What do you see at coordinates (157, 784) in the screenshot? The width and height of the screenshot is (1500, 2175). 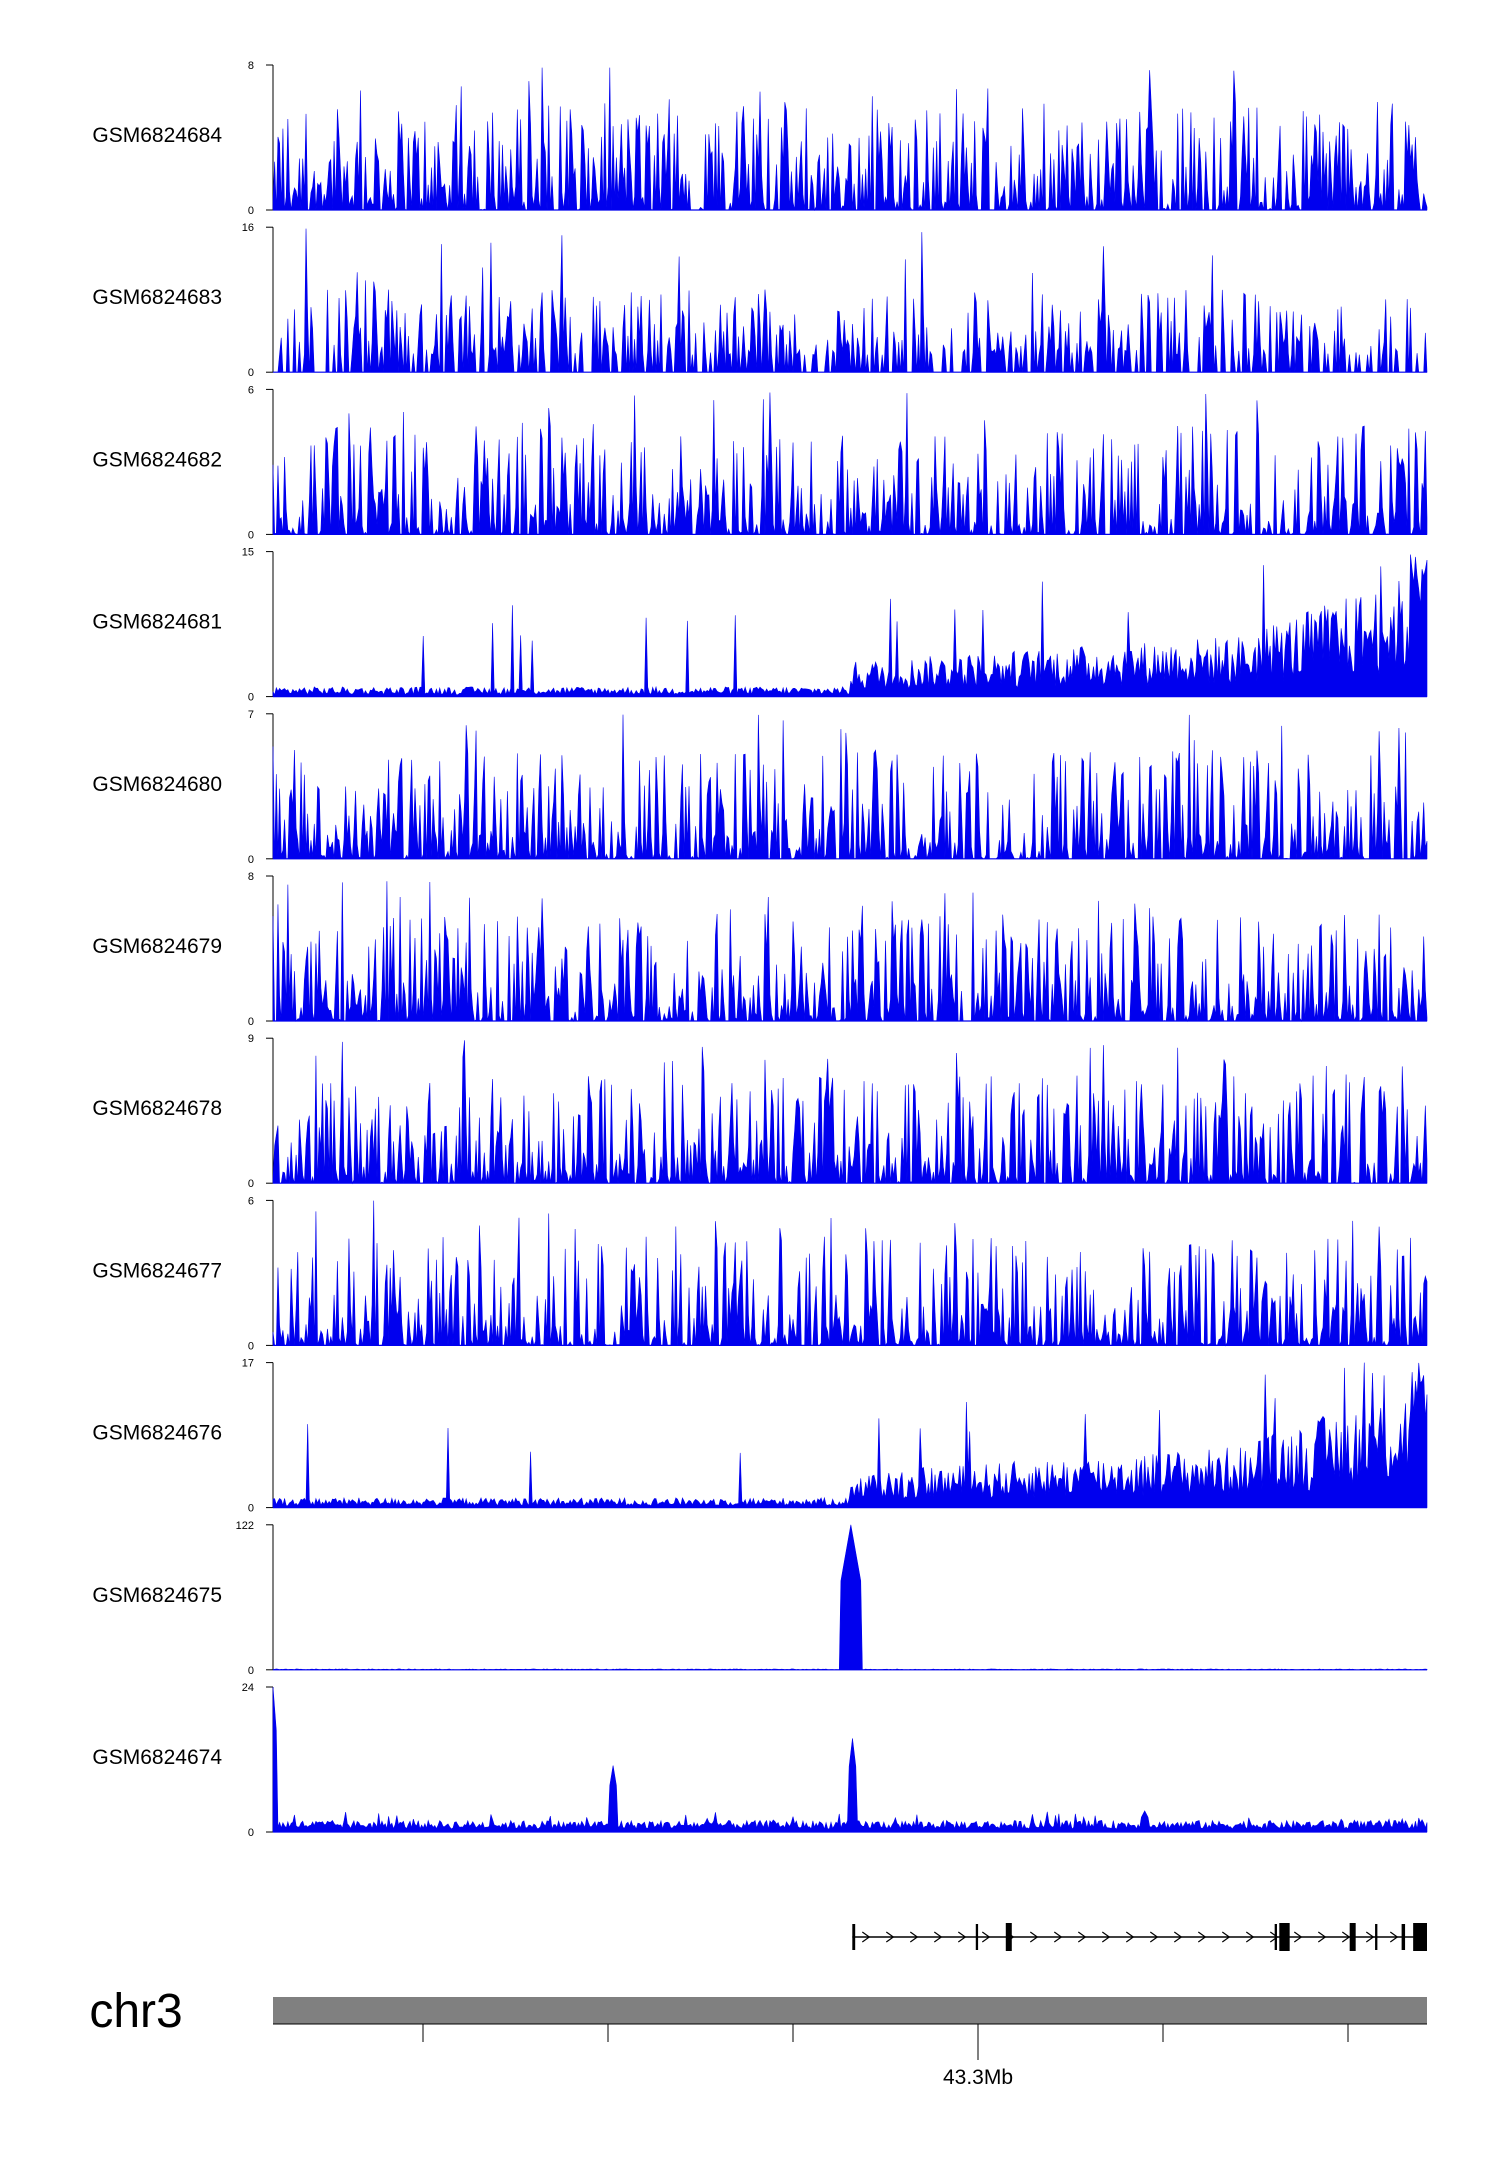 I see `track-label: GSM6824680` at bounding box center [157, 784].